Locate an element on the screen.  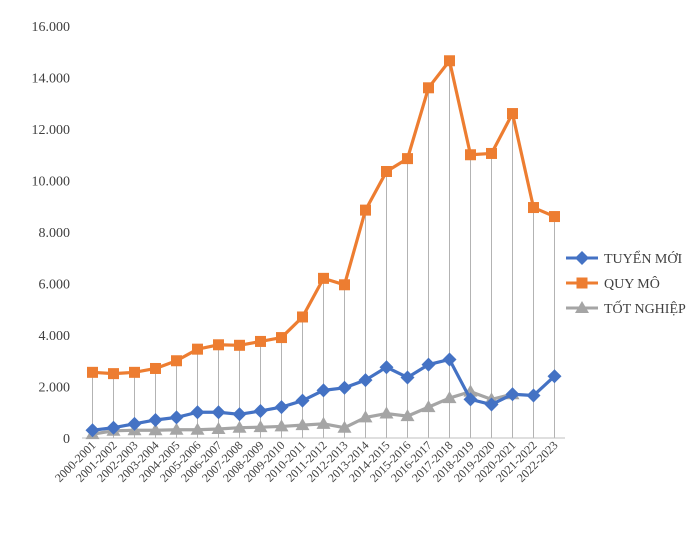
y-tick-label: 16.000 is located at coordinates (51, 27).